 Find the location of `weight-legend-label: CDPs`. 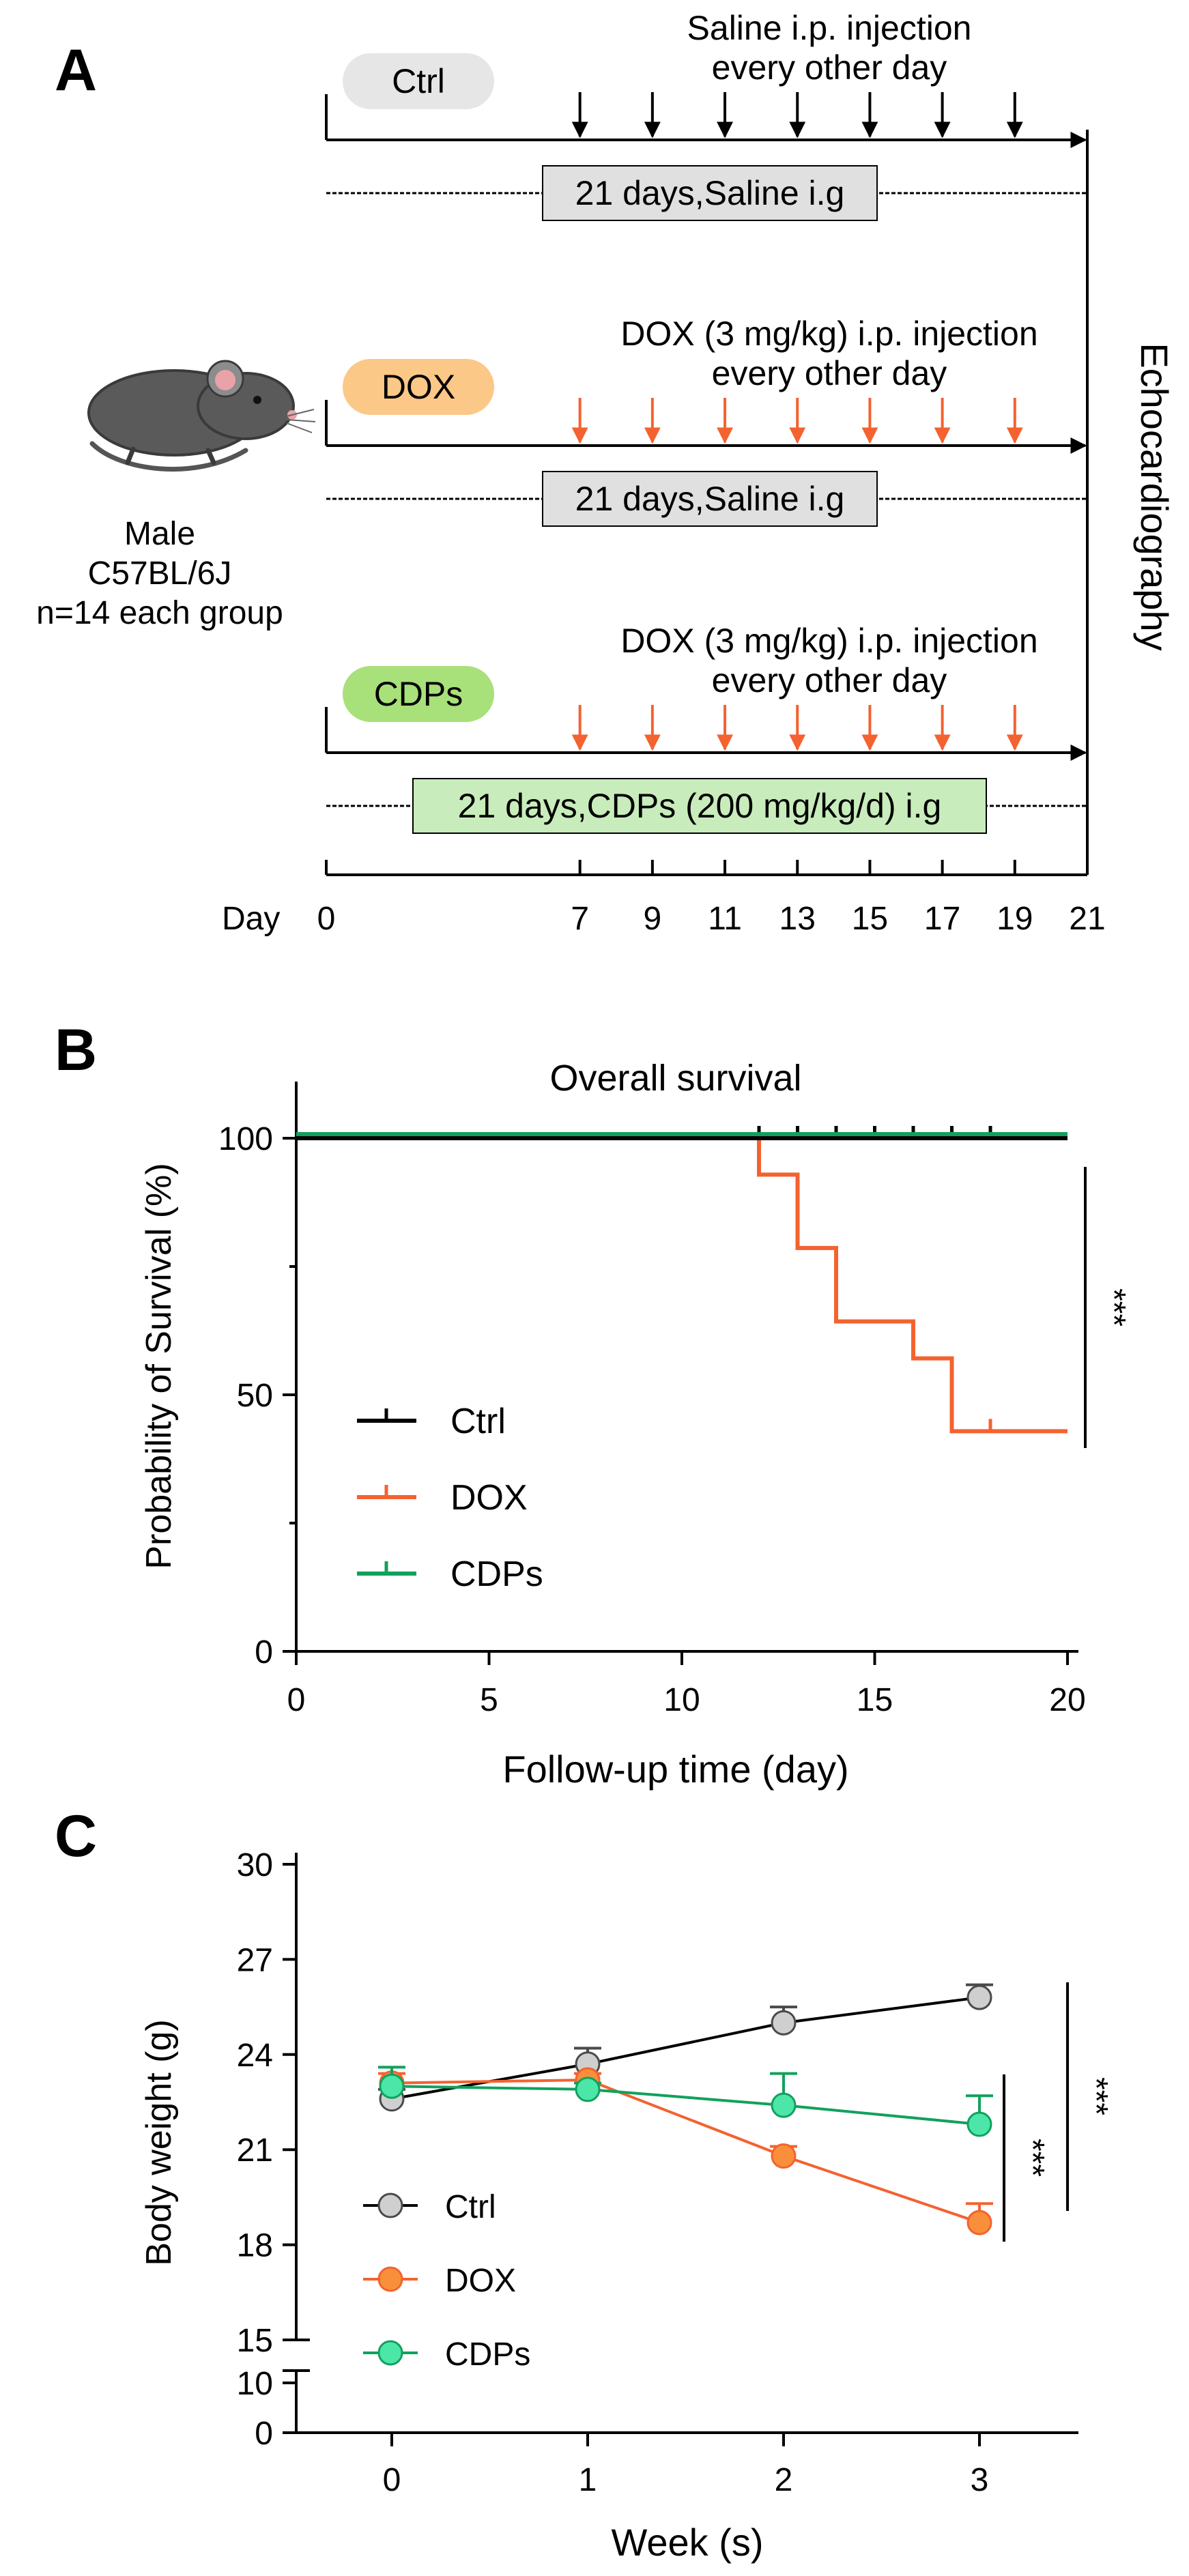

weight-legend-label: CDPs is located at coordinates (487, 2354).